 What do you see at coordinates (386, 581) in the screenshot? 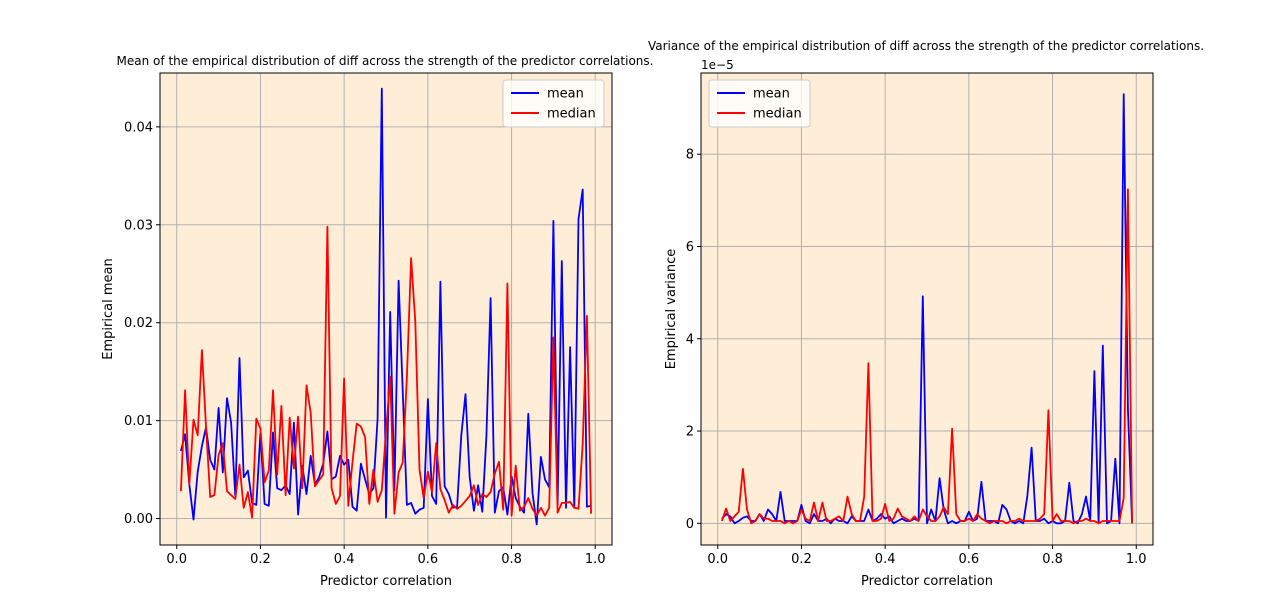
I see `x-axis-label-mean: Predictor correlation` at bounding box center [386, 581].